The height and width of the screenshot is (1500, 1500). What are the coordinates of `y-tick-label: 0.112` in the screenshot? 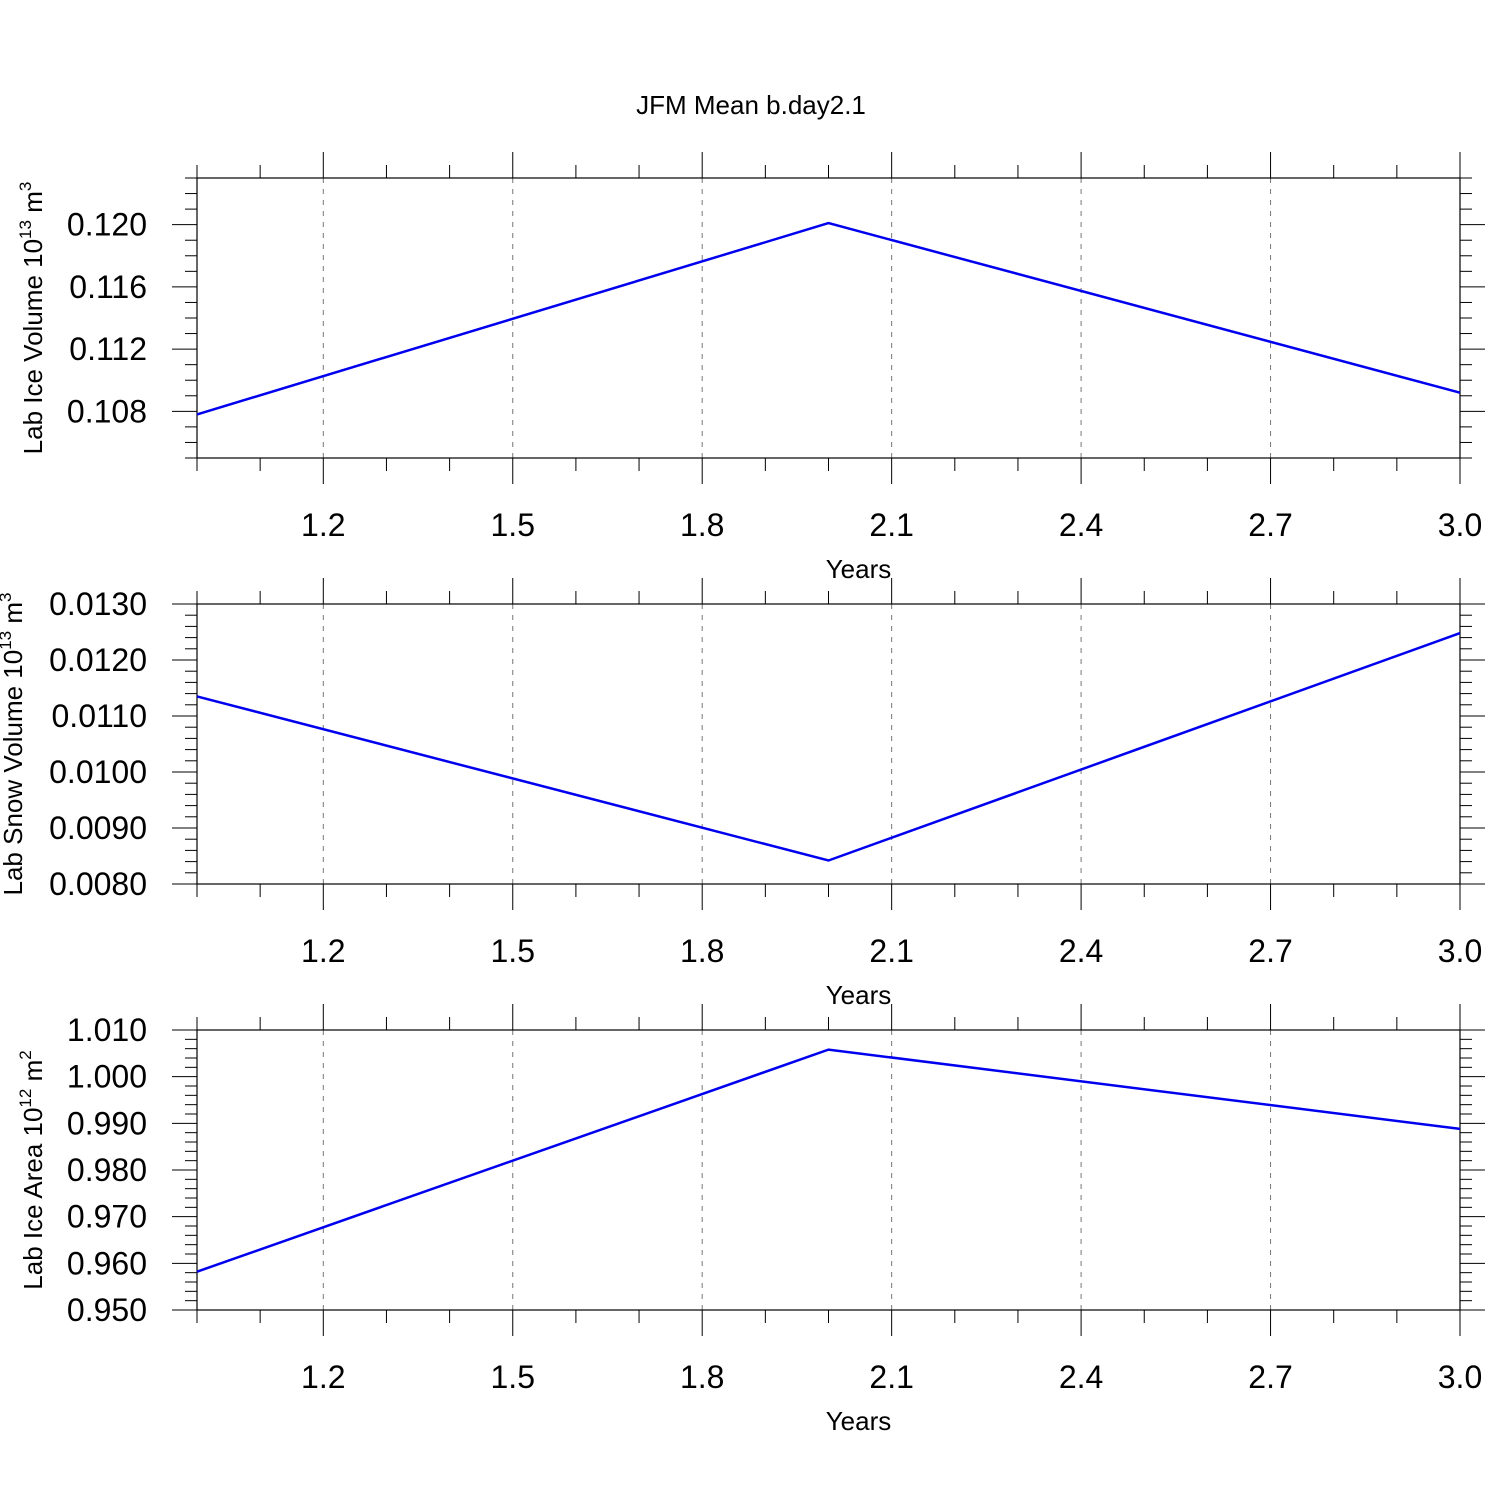 It's located at (108, 349).